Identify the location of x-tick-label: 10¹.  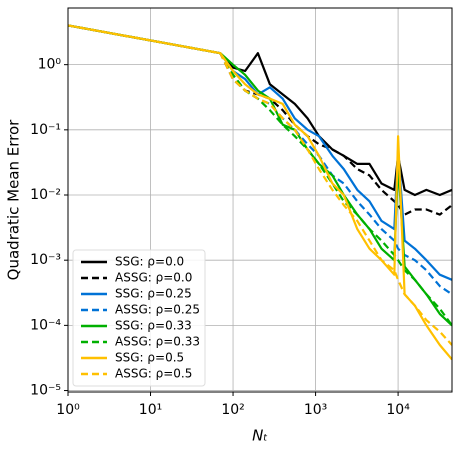
(150, 410).